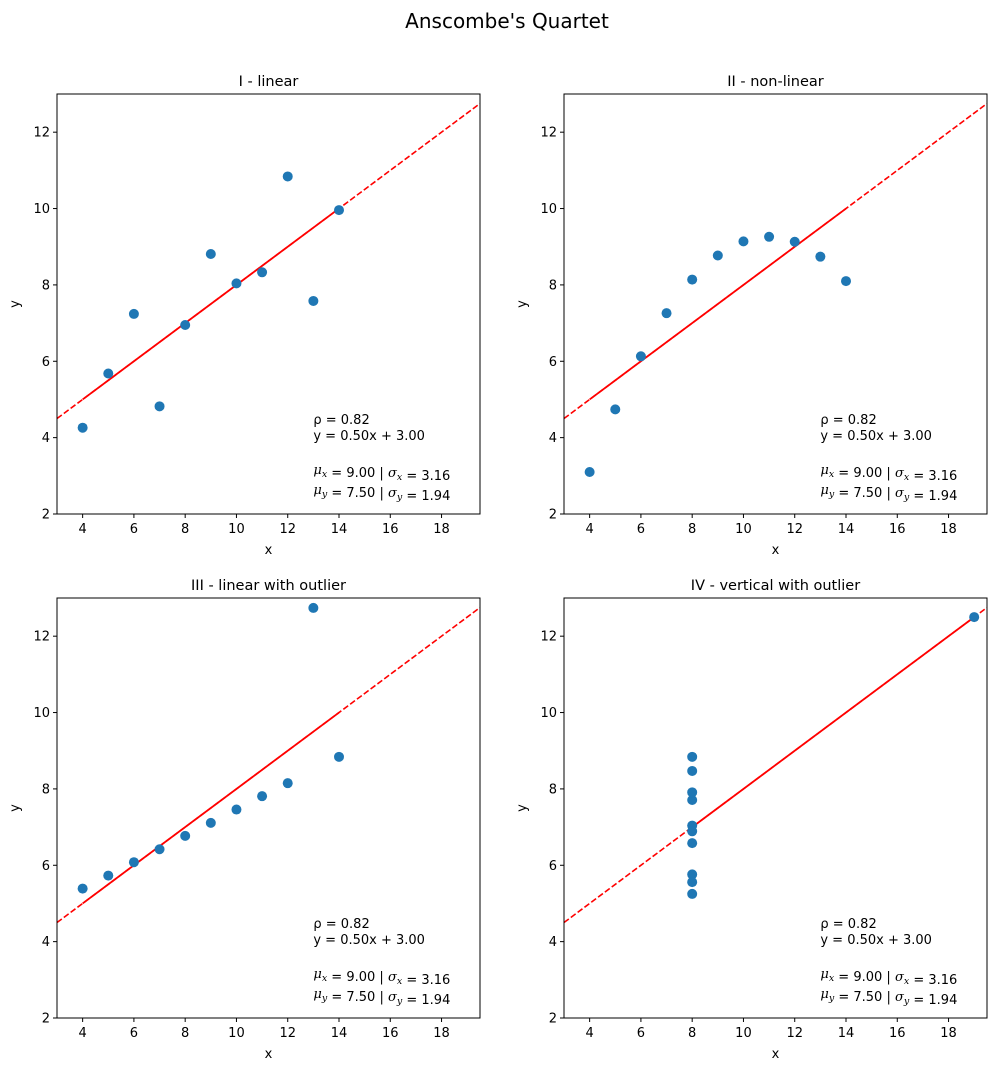 The image size is (997, 1071). Describe the element at coordinates (743, 1033) in the screenshot. I see `x-tick-label: 10` at that location.